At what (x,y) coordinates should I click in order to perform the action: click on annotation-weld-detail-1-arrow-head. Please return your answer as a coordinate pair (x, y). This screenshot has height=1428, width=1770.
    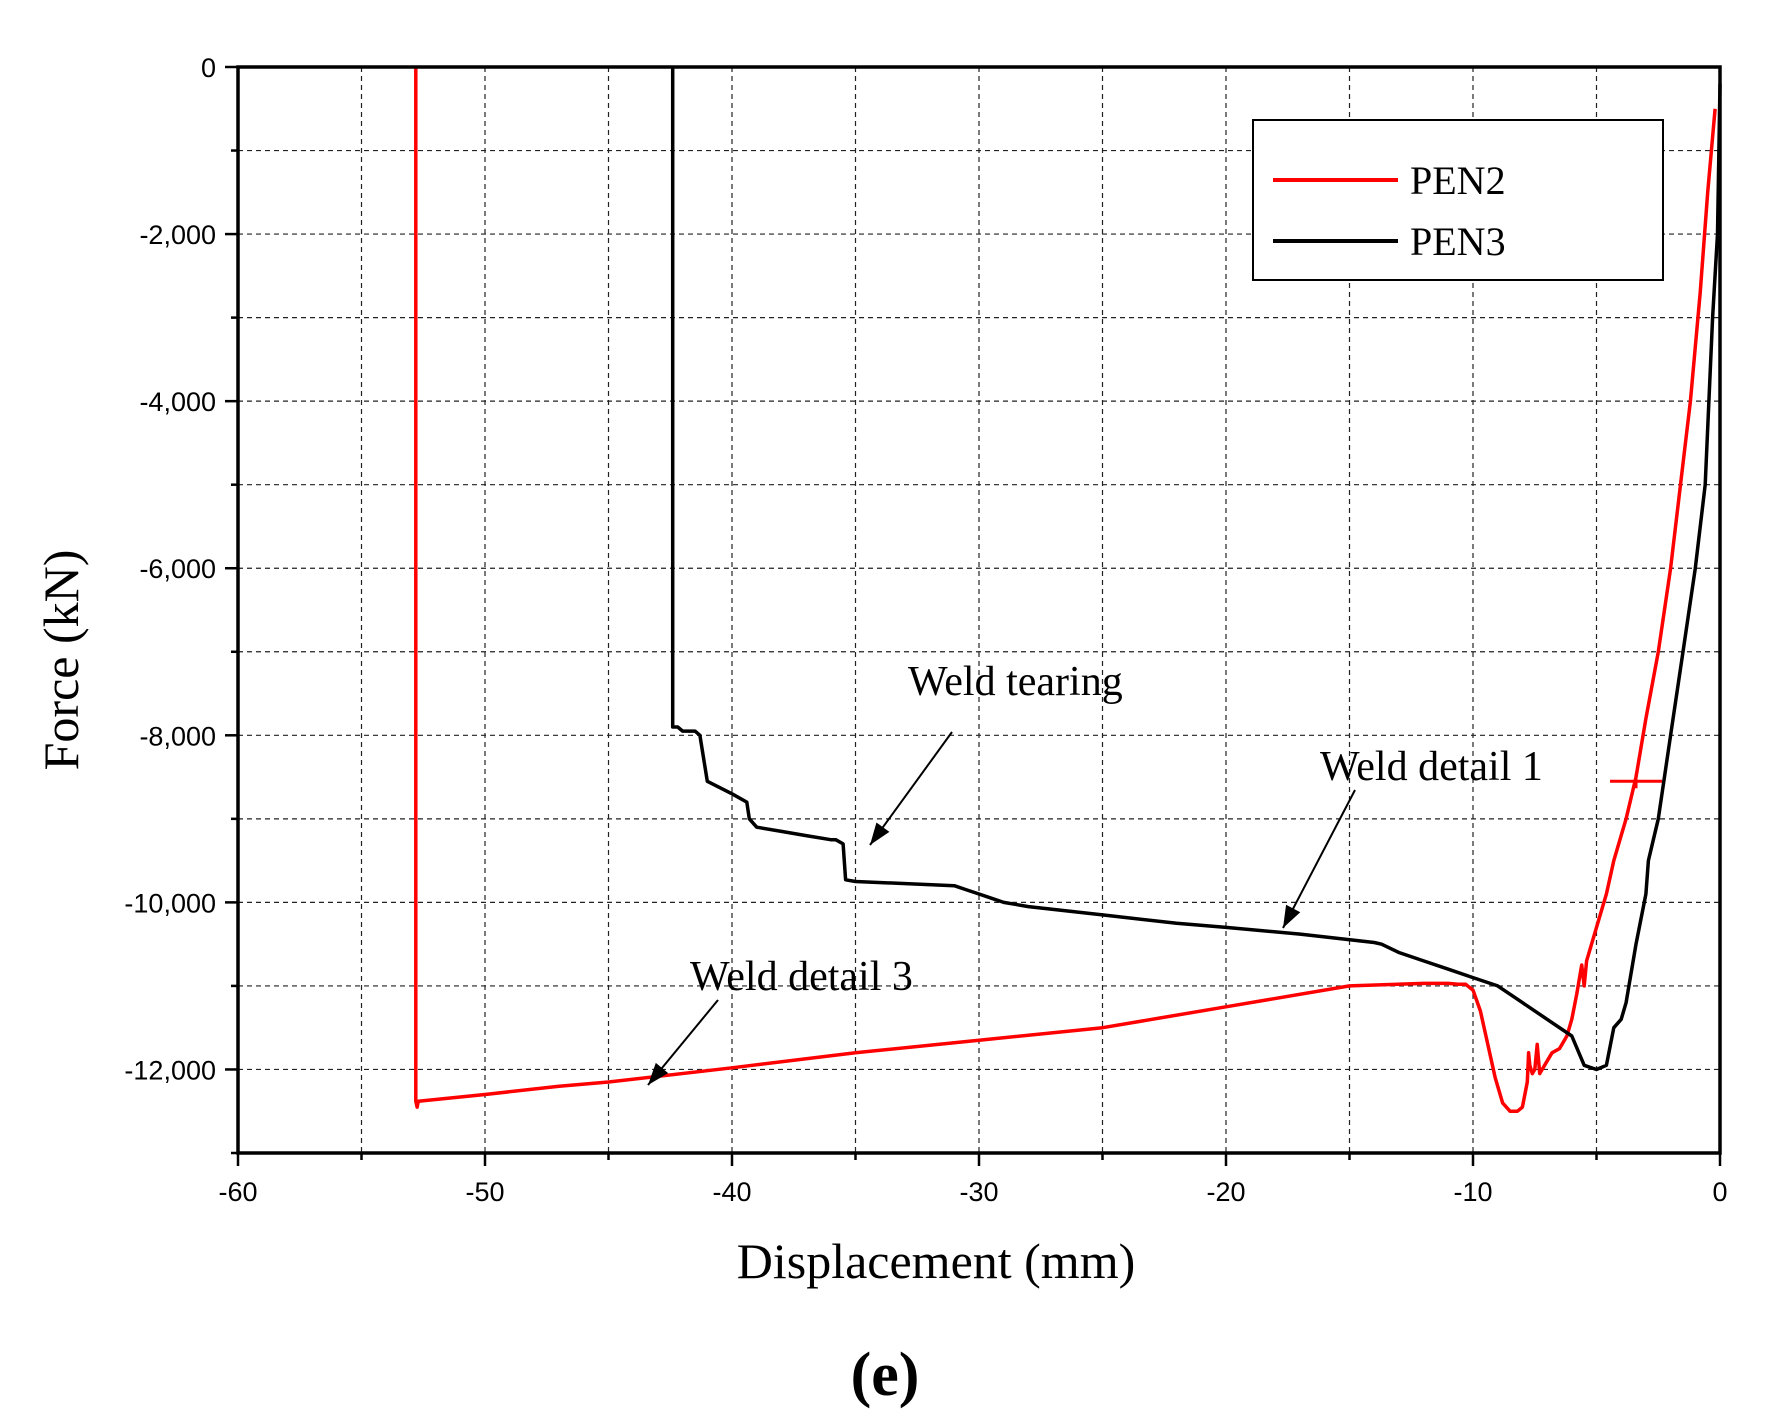
    Looking at the image, I should click on (1292, 916).